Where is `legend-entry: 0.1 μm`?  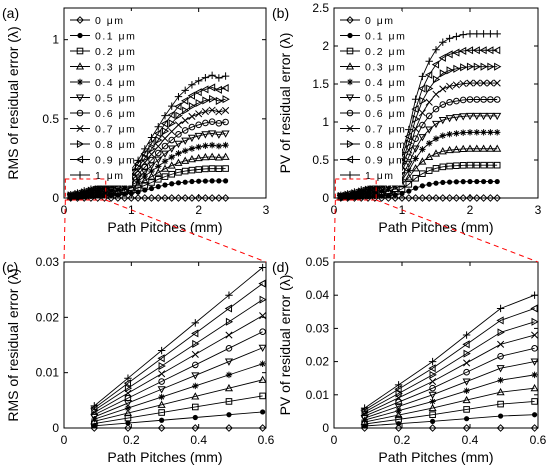 legend-entry: 0.1 μm is located at coordinates (115, 37).